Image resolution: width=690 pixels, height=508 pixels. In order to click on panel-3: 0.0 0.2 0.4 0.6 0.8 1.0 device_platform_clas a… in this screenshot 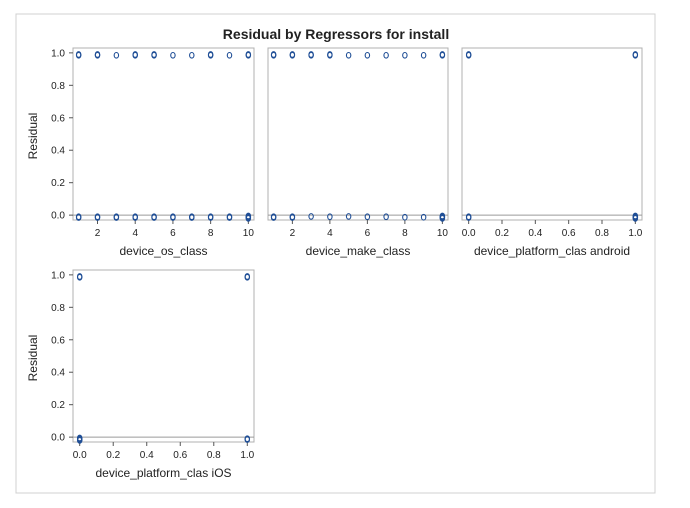, I will do `click(552, 152)`.